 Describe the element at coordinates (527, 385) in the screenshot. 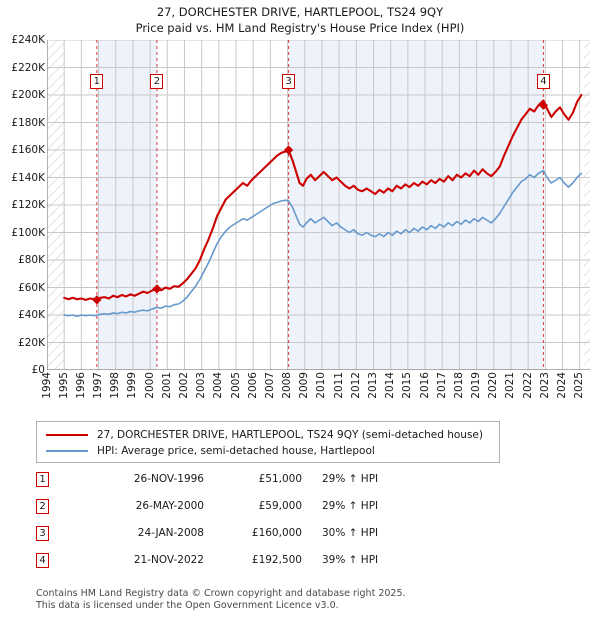

I see `x-tick-label: 2022` at that location.